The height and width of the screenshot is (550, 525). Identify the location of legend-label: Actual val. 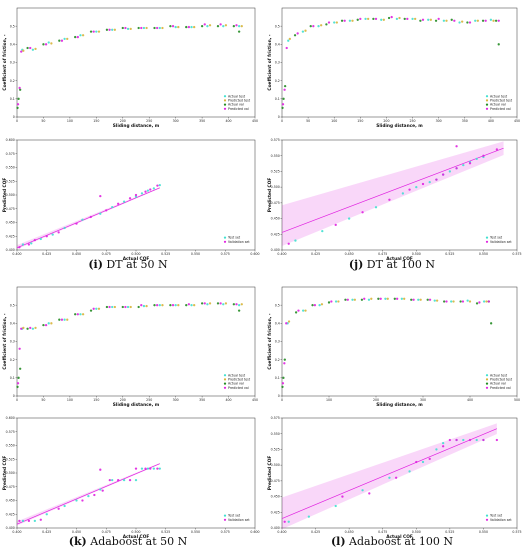
(236, 384).